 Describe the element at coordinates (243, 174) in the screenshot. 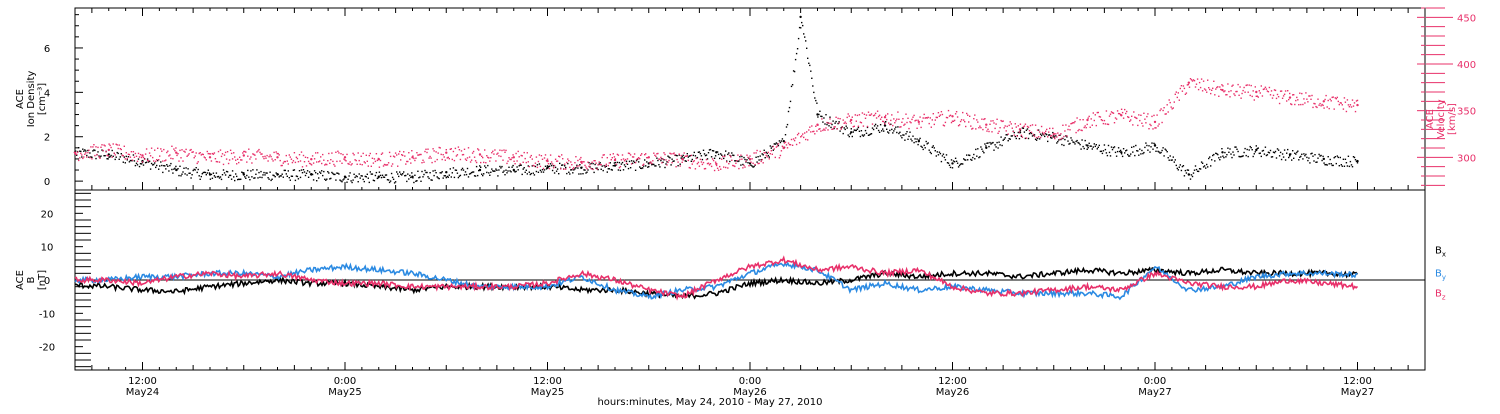

I see `anchor-point` at that location.